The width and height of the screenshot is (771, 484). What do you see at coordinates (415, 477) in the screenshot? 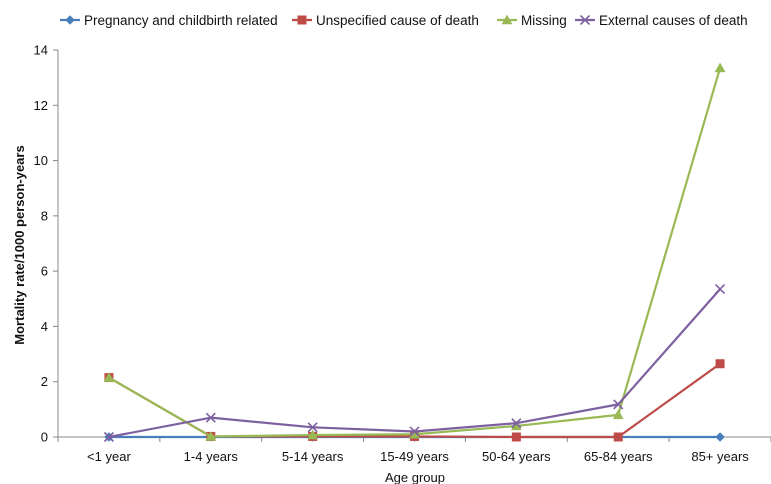
I see `x-axis-title: Age group` at bounding box center [415, 477].